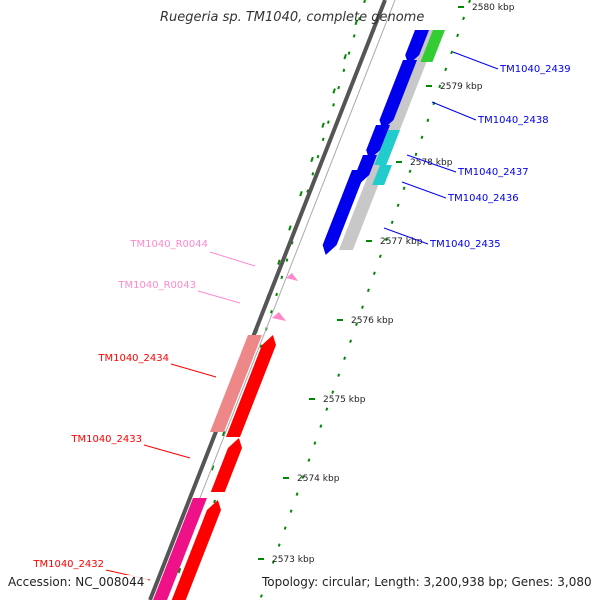 The height and width of the screenshot is (604, 600). I want to click on gene-label-TM1040_2434: TM1040_2434, so click(133, 358).